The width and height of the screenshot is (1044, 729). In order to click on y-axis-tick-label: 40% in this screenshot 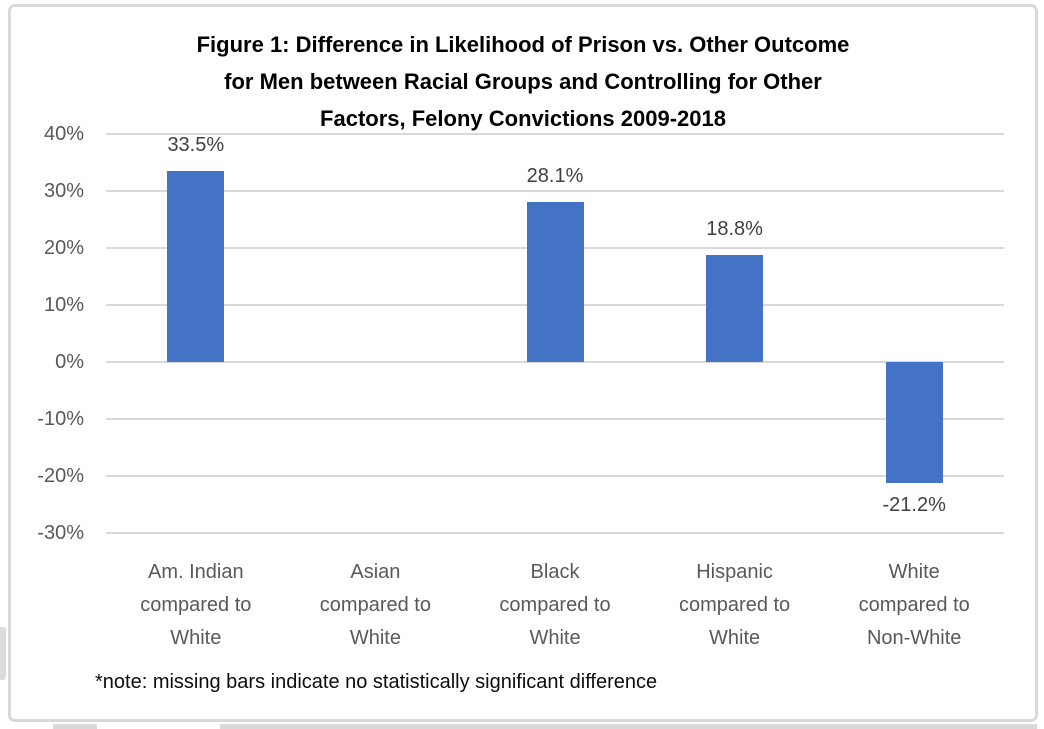, I will do `click(63, 134)`.